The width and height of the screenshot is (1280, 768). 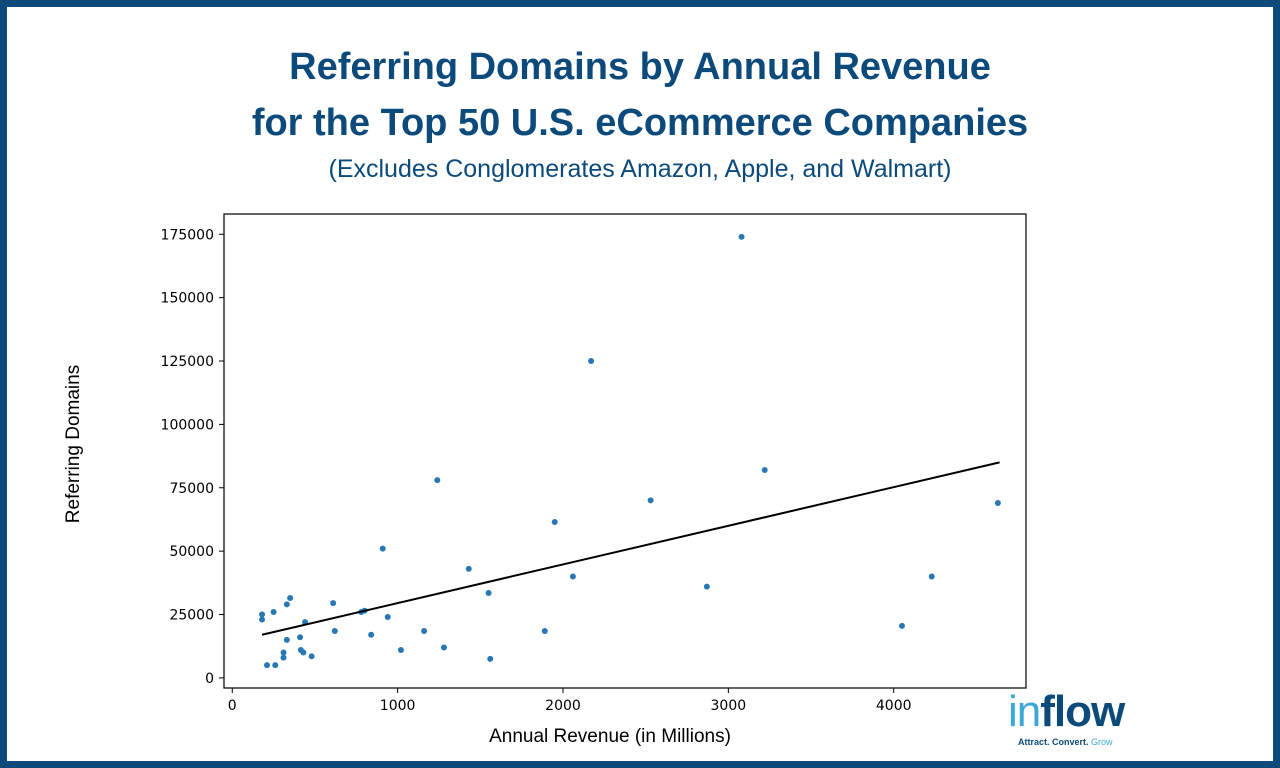 I want to click on y-tick-label: 75000, so click(x=191, y=489).